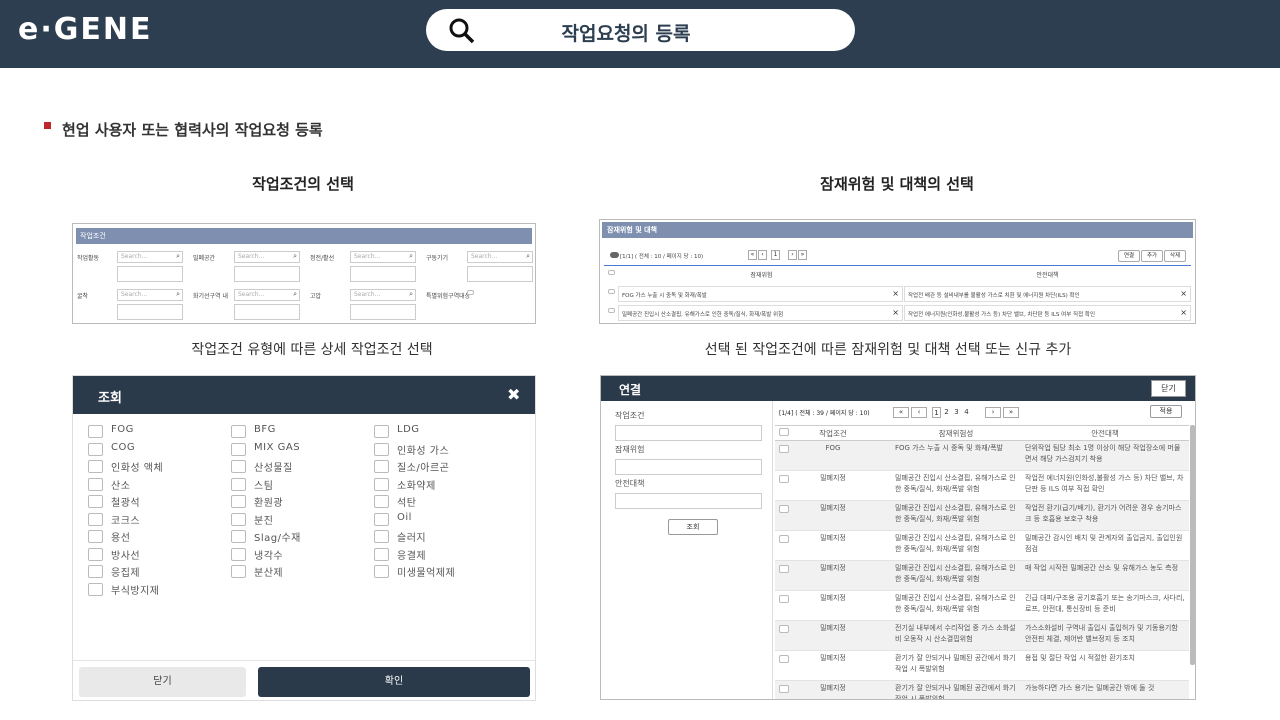 This screenshot has height=720, width=1280. I want to click on option-label: COG, so click(123, 447).